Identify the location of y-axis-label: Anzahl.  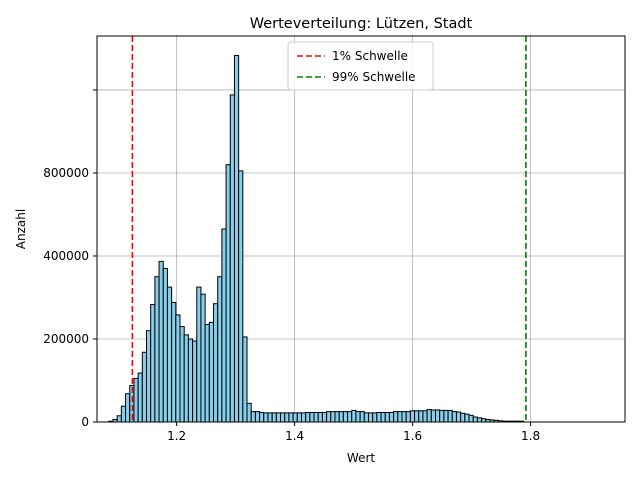
(21, 229).